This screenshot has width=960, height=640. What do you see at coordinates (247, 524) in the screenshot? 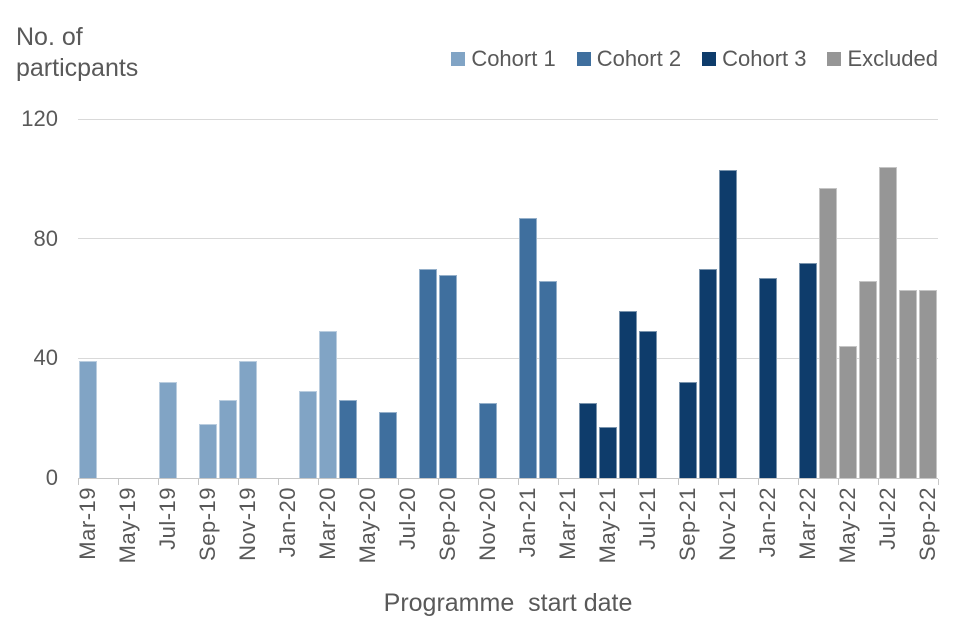
I see `x-tick-label-Nov-19: Nov-19` at bounding box center [247, 524].